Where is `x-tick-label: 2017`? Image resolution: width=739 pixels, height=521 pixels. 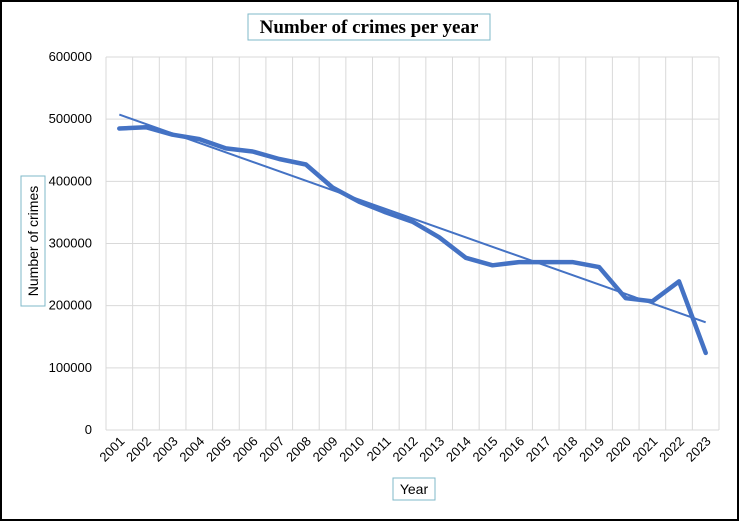 x-tick-label: 2017 is located at coordinates (538, 449).